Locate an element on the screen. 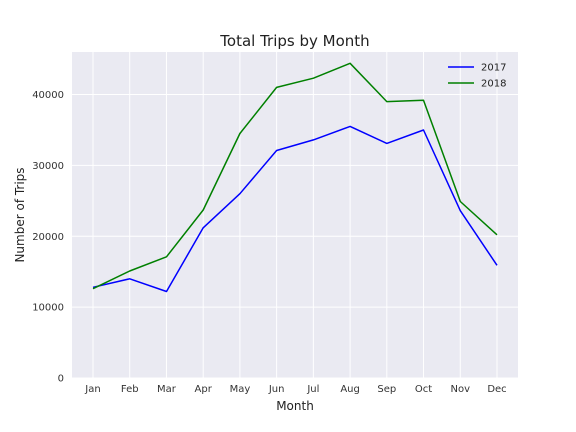 The height and width of the screenshot is (432, 576). x-tick-label: Oct is located at coordinates (423, 389).